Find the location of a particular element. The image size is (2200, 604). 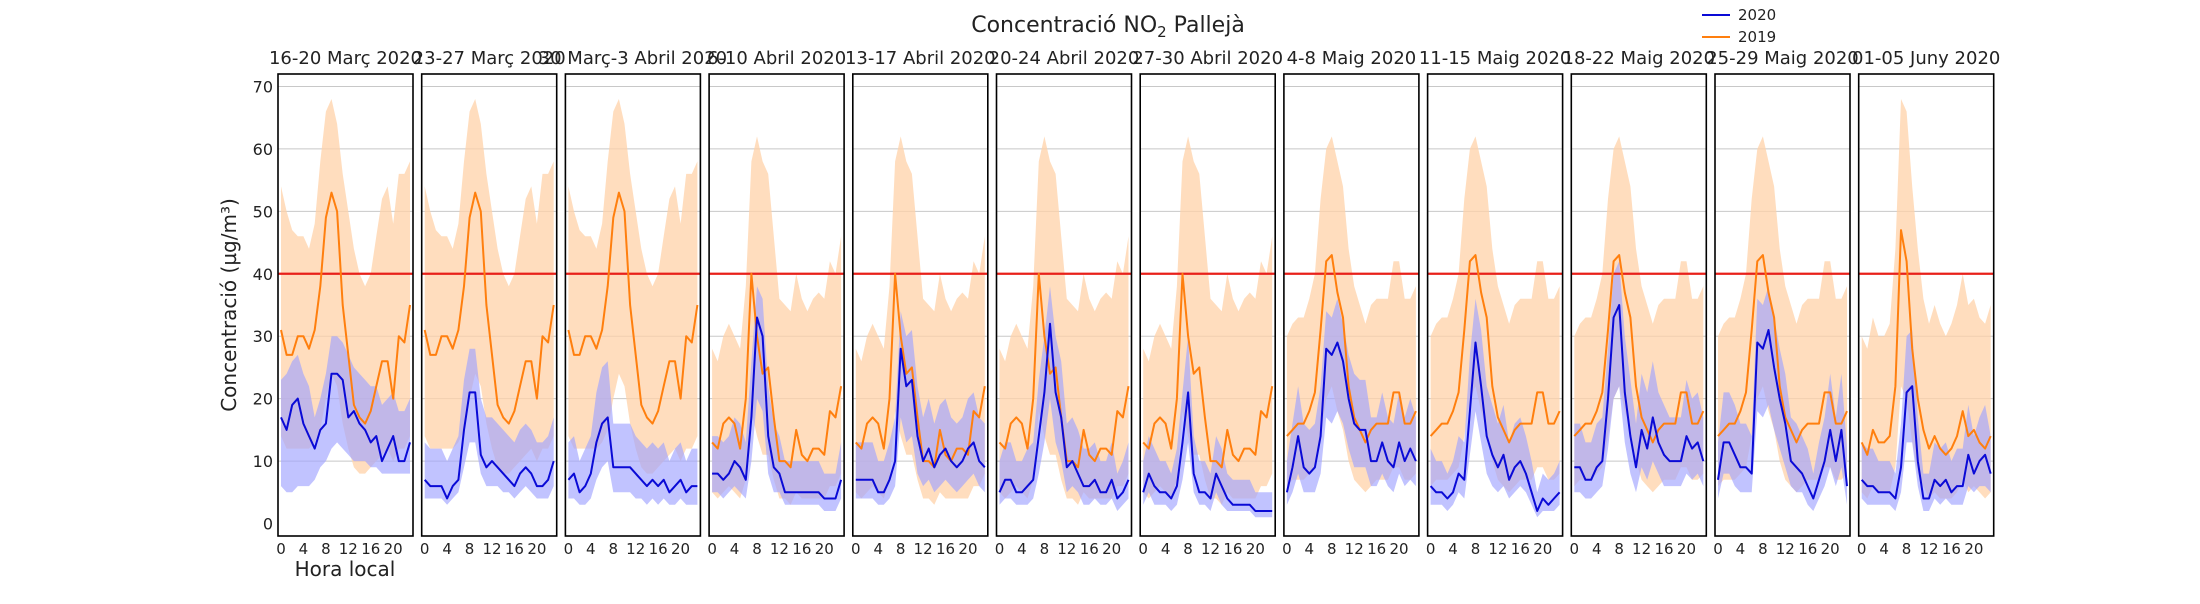

chart-title-prefix: Concentració NO is located at coordinates (1064, 25).